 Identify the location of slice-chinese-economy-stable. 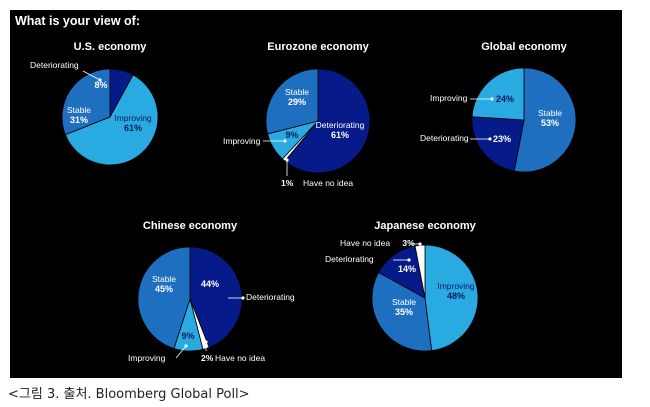
(164, 297).